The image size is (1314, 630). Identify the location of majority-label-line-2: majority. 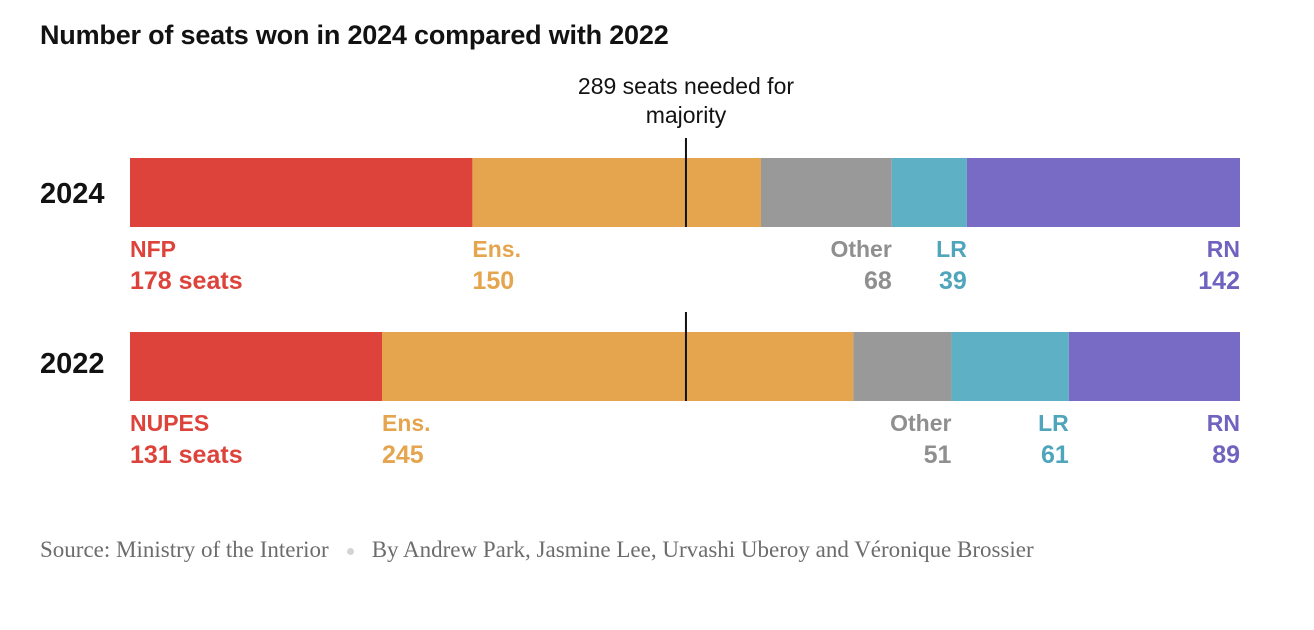
(686, 115).